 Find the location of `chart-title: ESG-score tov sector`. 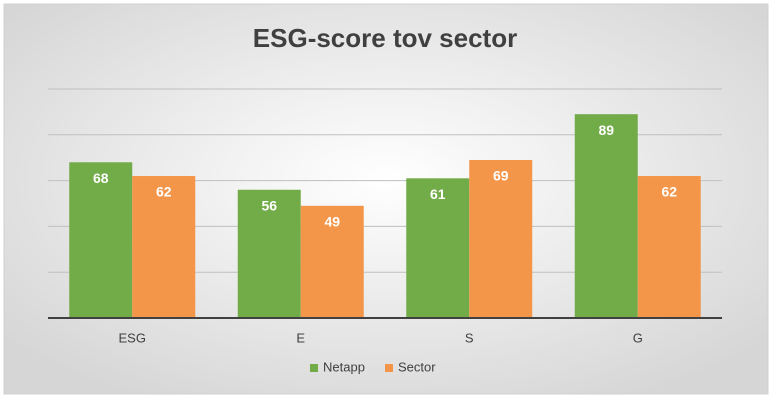

chart-title: ESG-score tov sector is located at coordinates (385, 38).